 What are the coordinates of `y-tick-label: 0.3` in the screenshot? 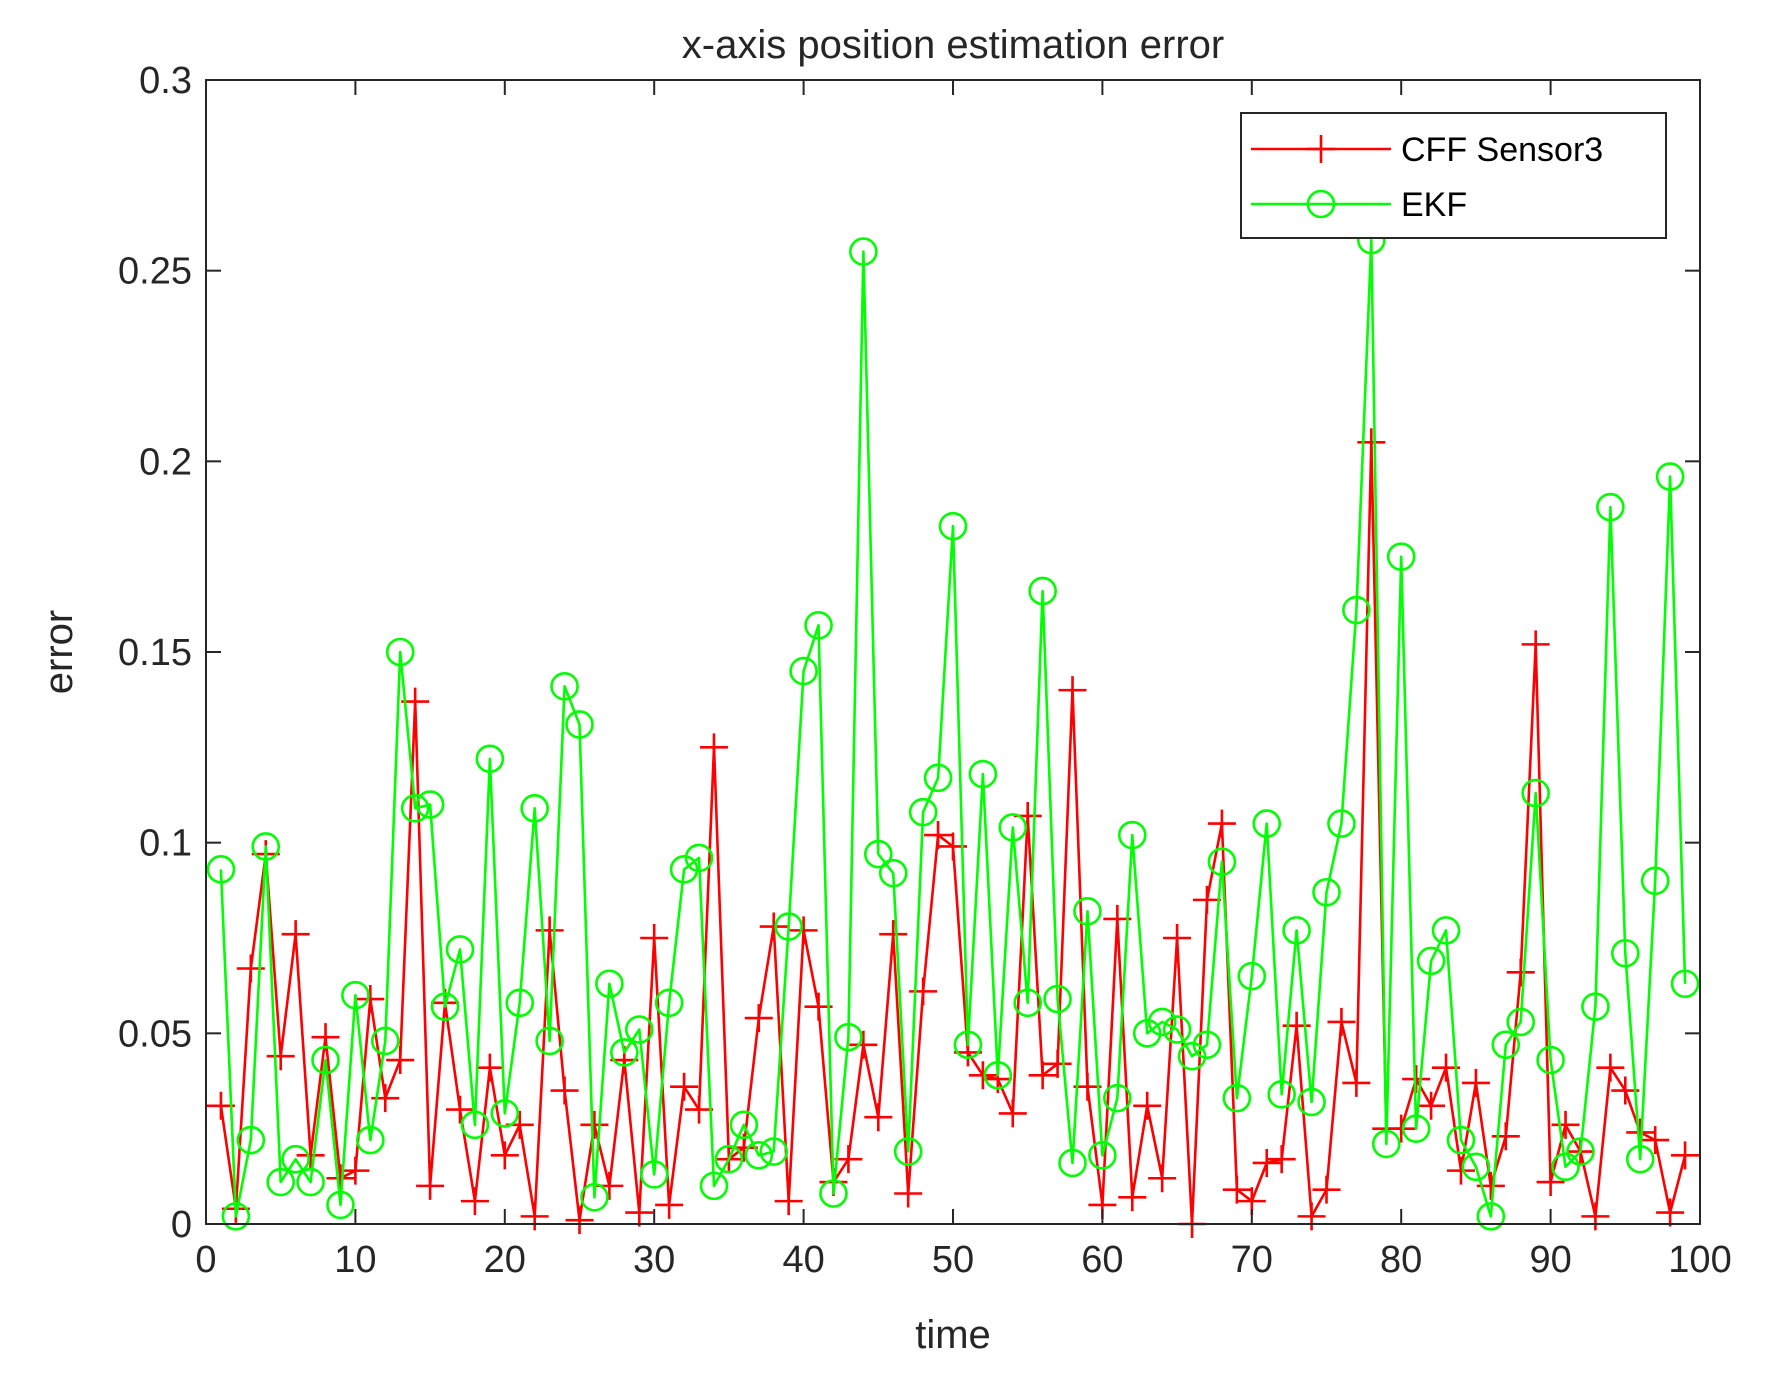 It's located at (165, 81).